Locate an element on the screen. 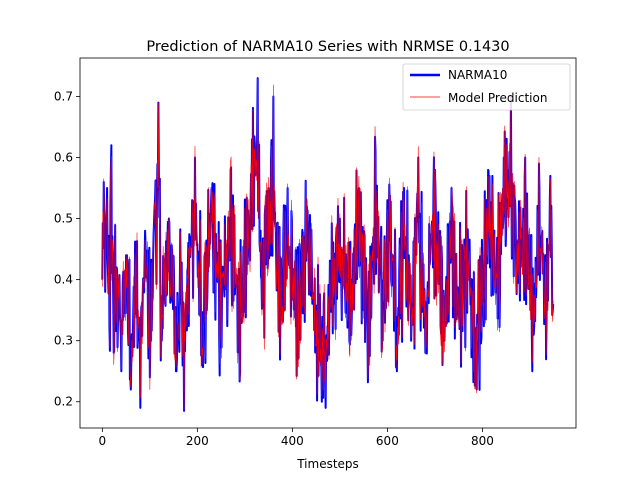 This screenshot has width=640, height=480. x-tick-label: 0 is located at coordinates (103, 441).